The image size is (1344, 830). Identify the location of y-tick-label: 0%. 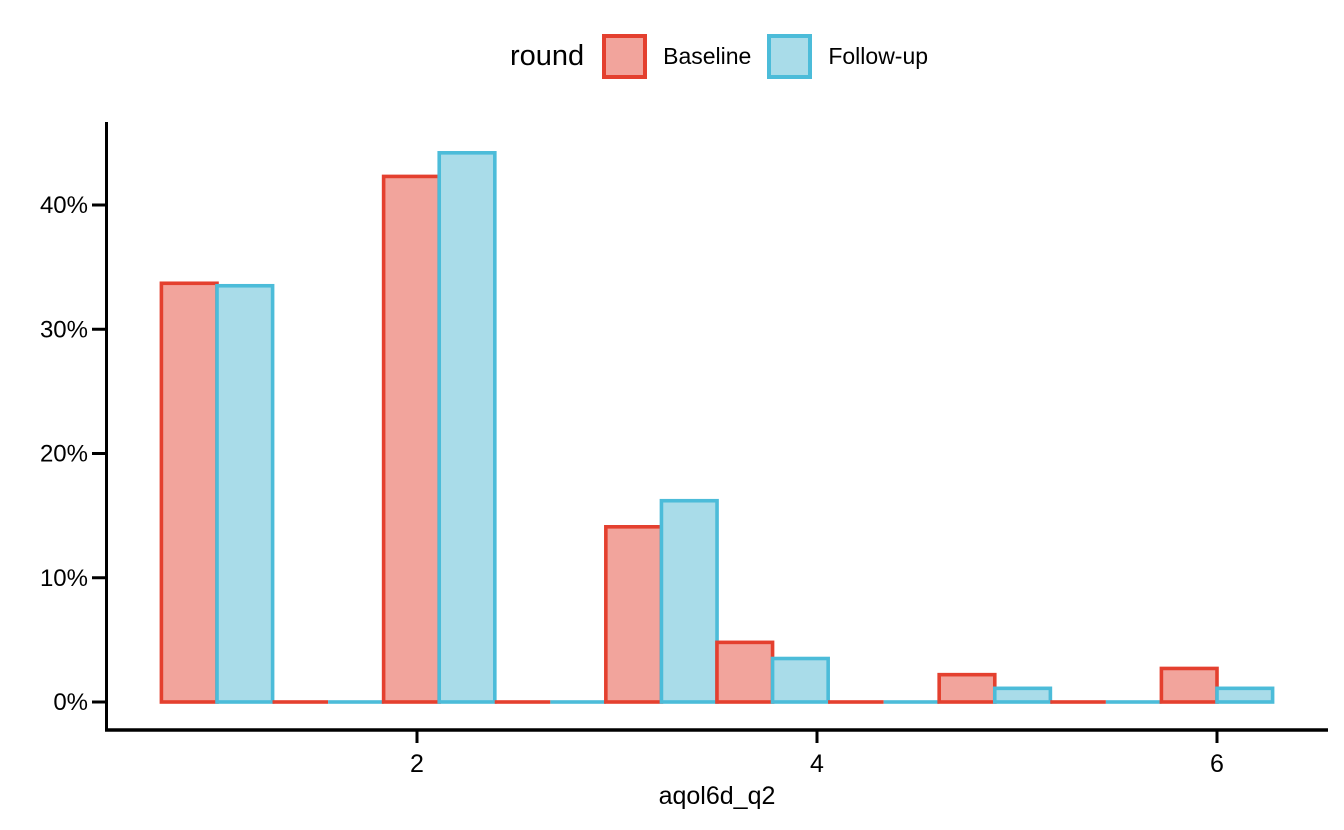
(70, 702).